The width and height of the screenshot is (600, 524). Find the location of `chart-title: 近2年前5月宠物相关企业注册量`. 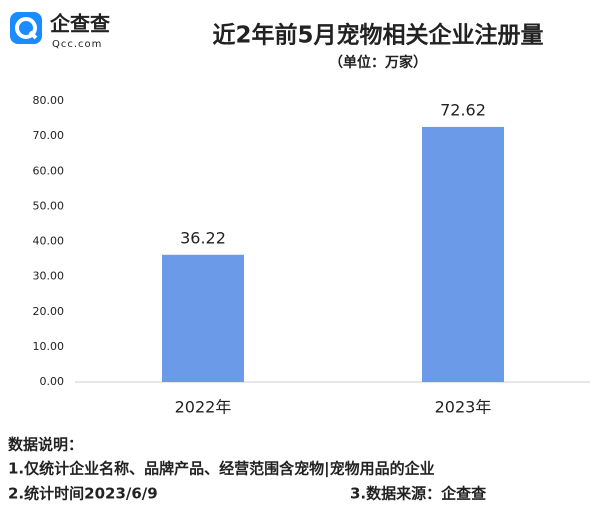

chart-title: 近2年前5月宠物相关企业注册量 is located at coordinates (377, 35).